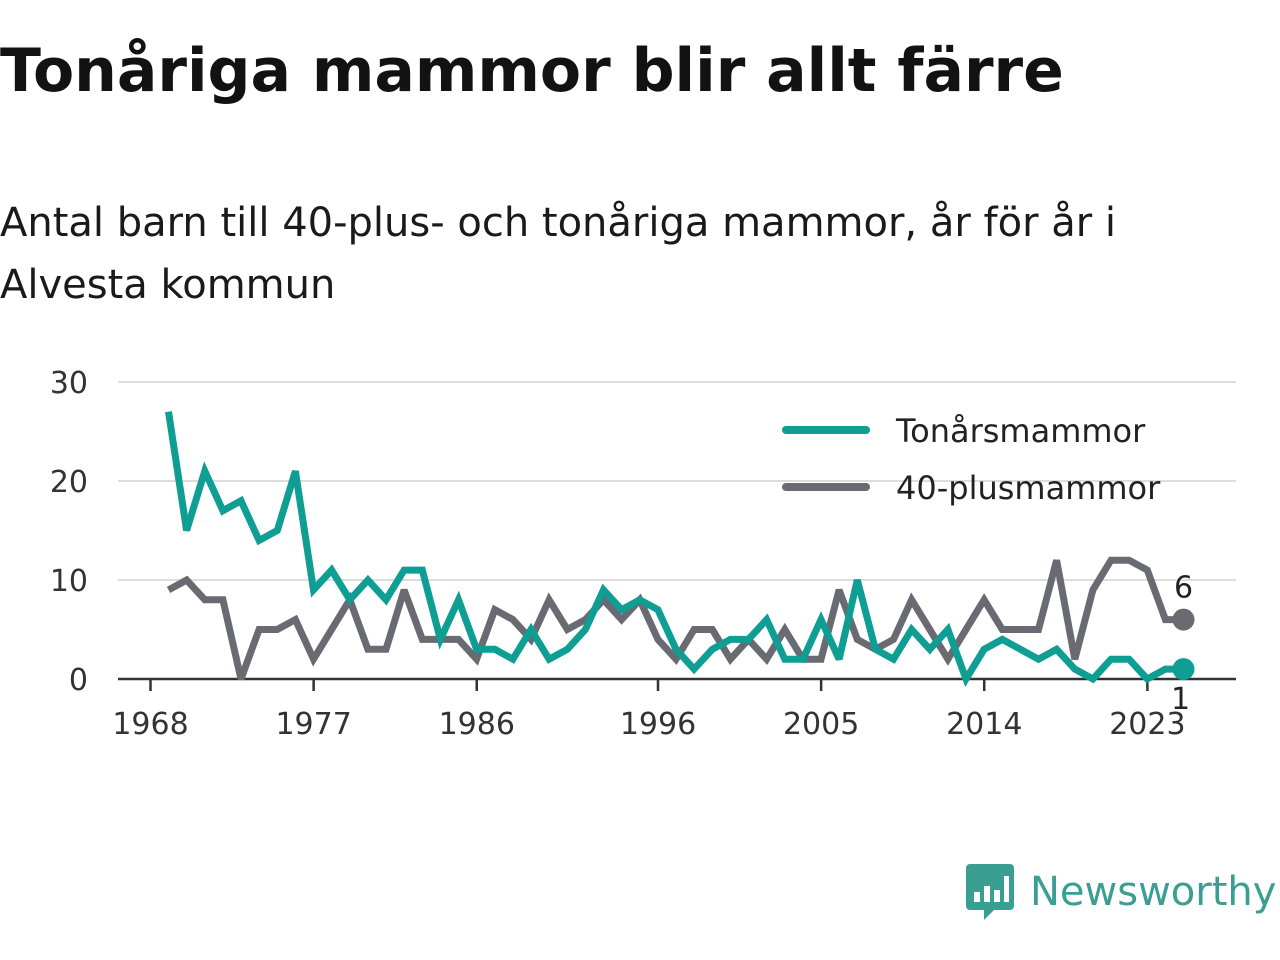 The width and height of the screenshot is (1280, 960). Describe the element at coordinates (984, 724) in the screenshot. I see `x-tick-label: 2014` at that location.